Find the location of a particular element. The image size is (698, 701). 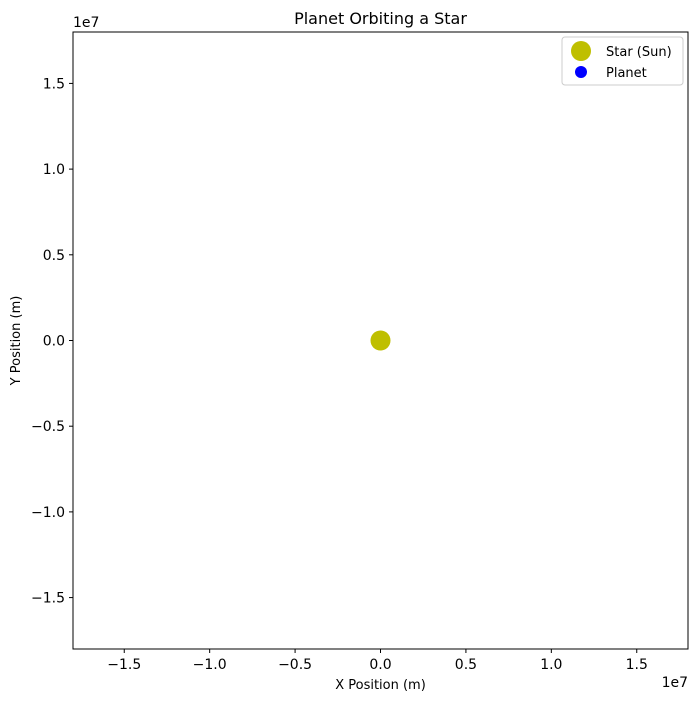

y-offset-label: 1e7 is located at coordinates (86, 23).